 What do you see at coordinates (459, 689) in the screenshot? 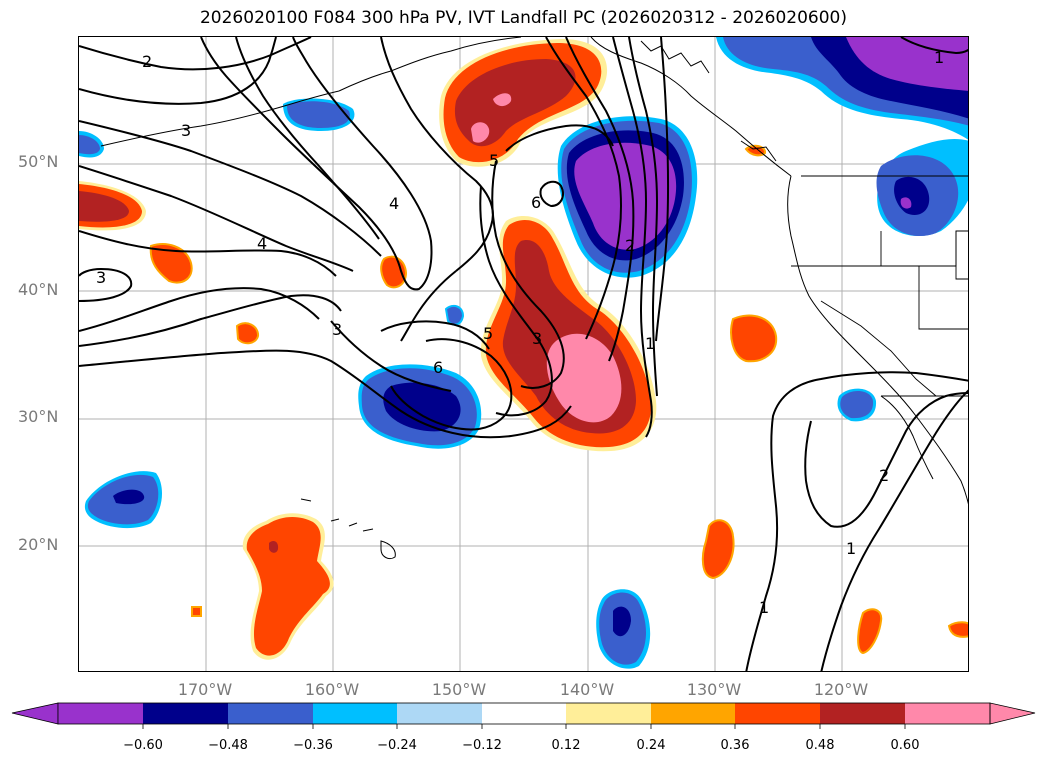
I see `lon-label-150w: 150°W` at bounding box center [459, 689].